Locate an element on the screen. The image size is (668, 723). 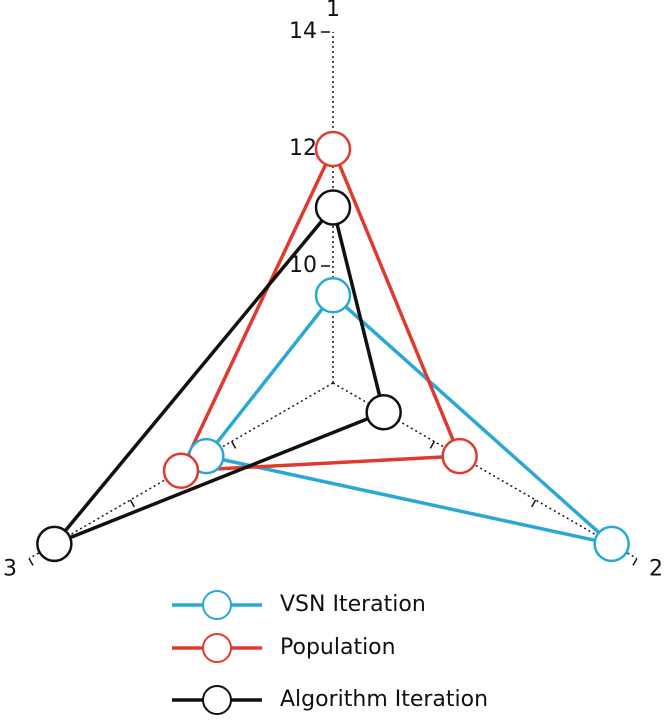
axis-line is located at coordinates (485, 471).